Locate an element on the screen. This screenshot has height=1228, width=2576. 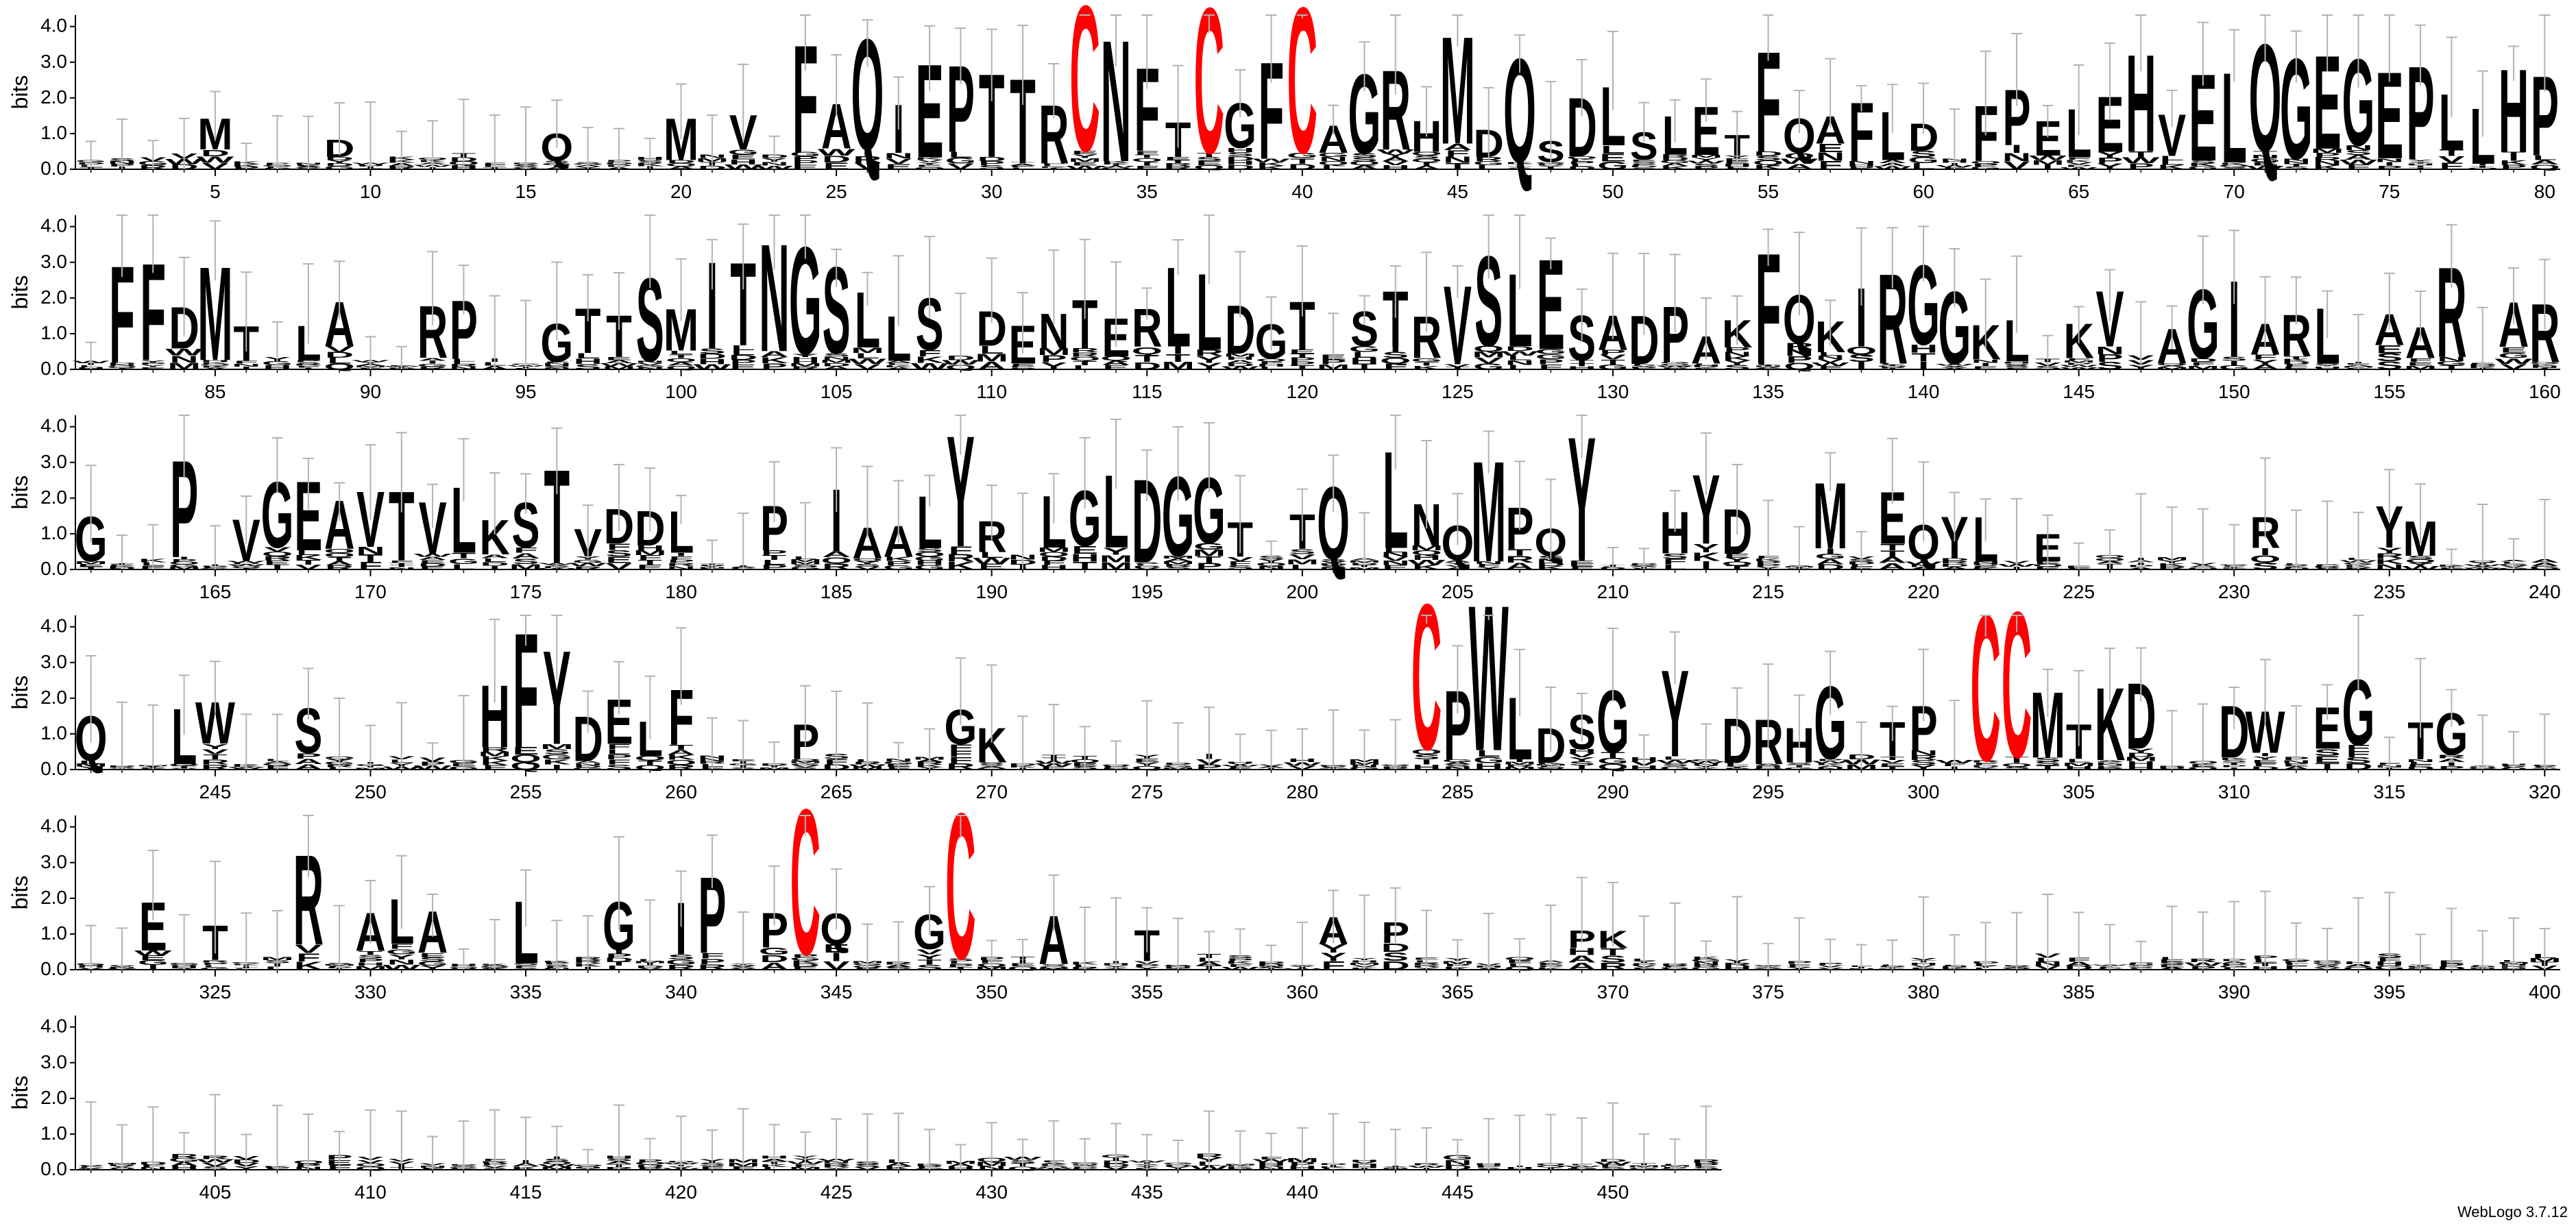
x-tick-label: 105 is located at coordinates (837, 391).